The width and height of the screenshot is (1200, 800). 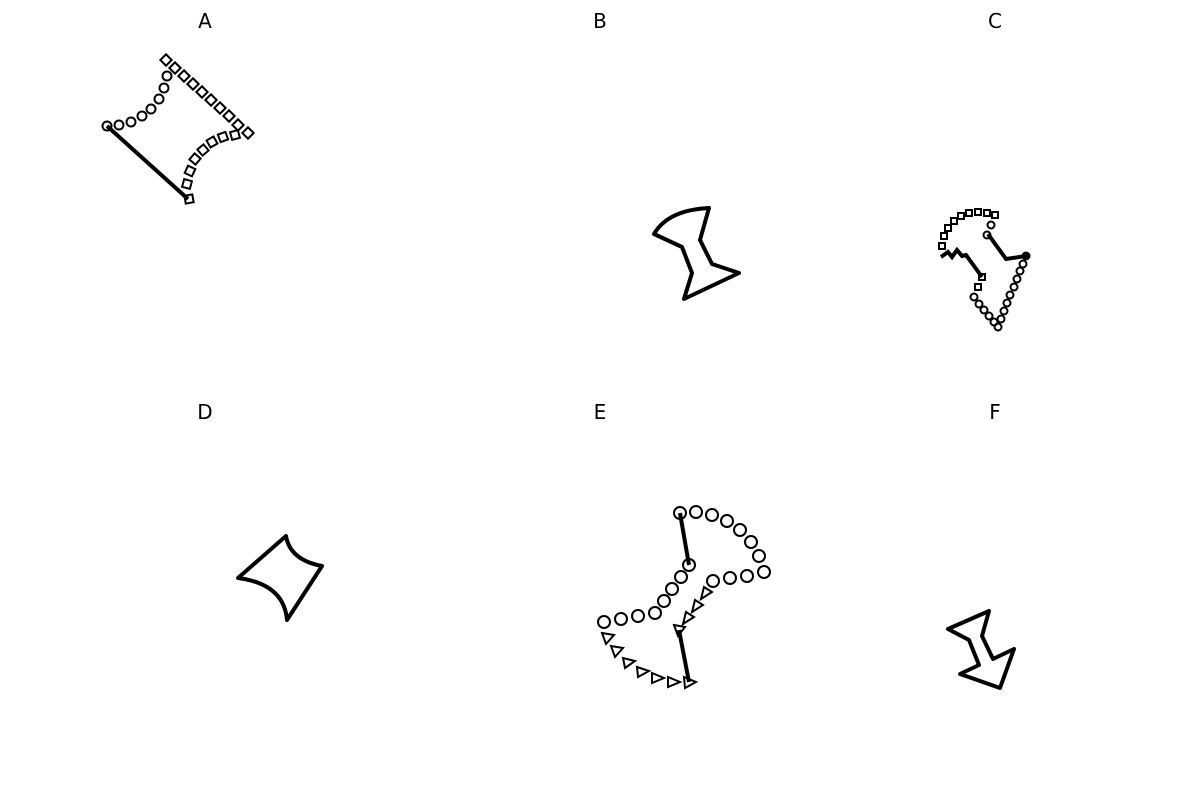 What do you see at coordinates (204, 412) in the screenshot?
I see `panel-label-d: D` at bounding box center [204, 412].